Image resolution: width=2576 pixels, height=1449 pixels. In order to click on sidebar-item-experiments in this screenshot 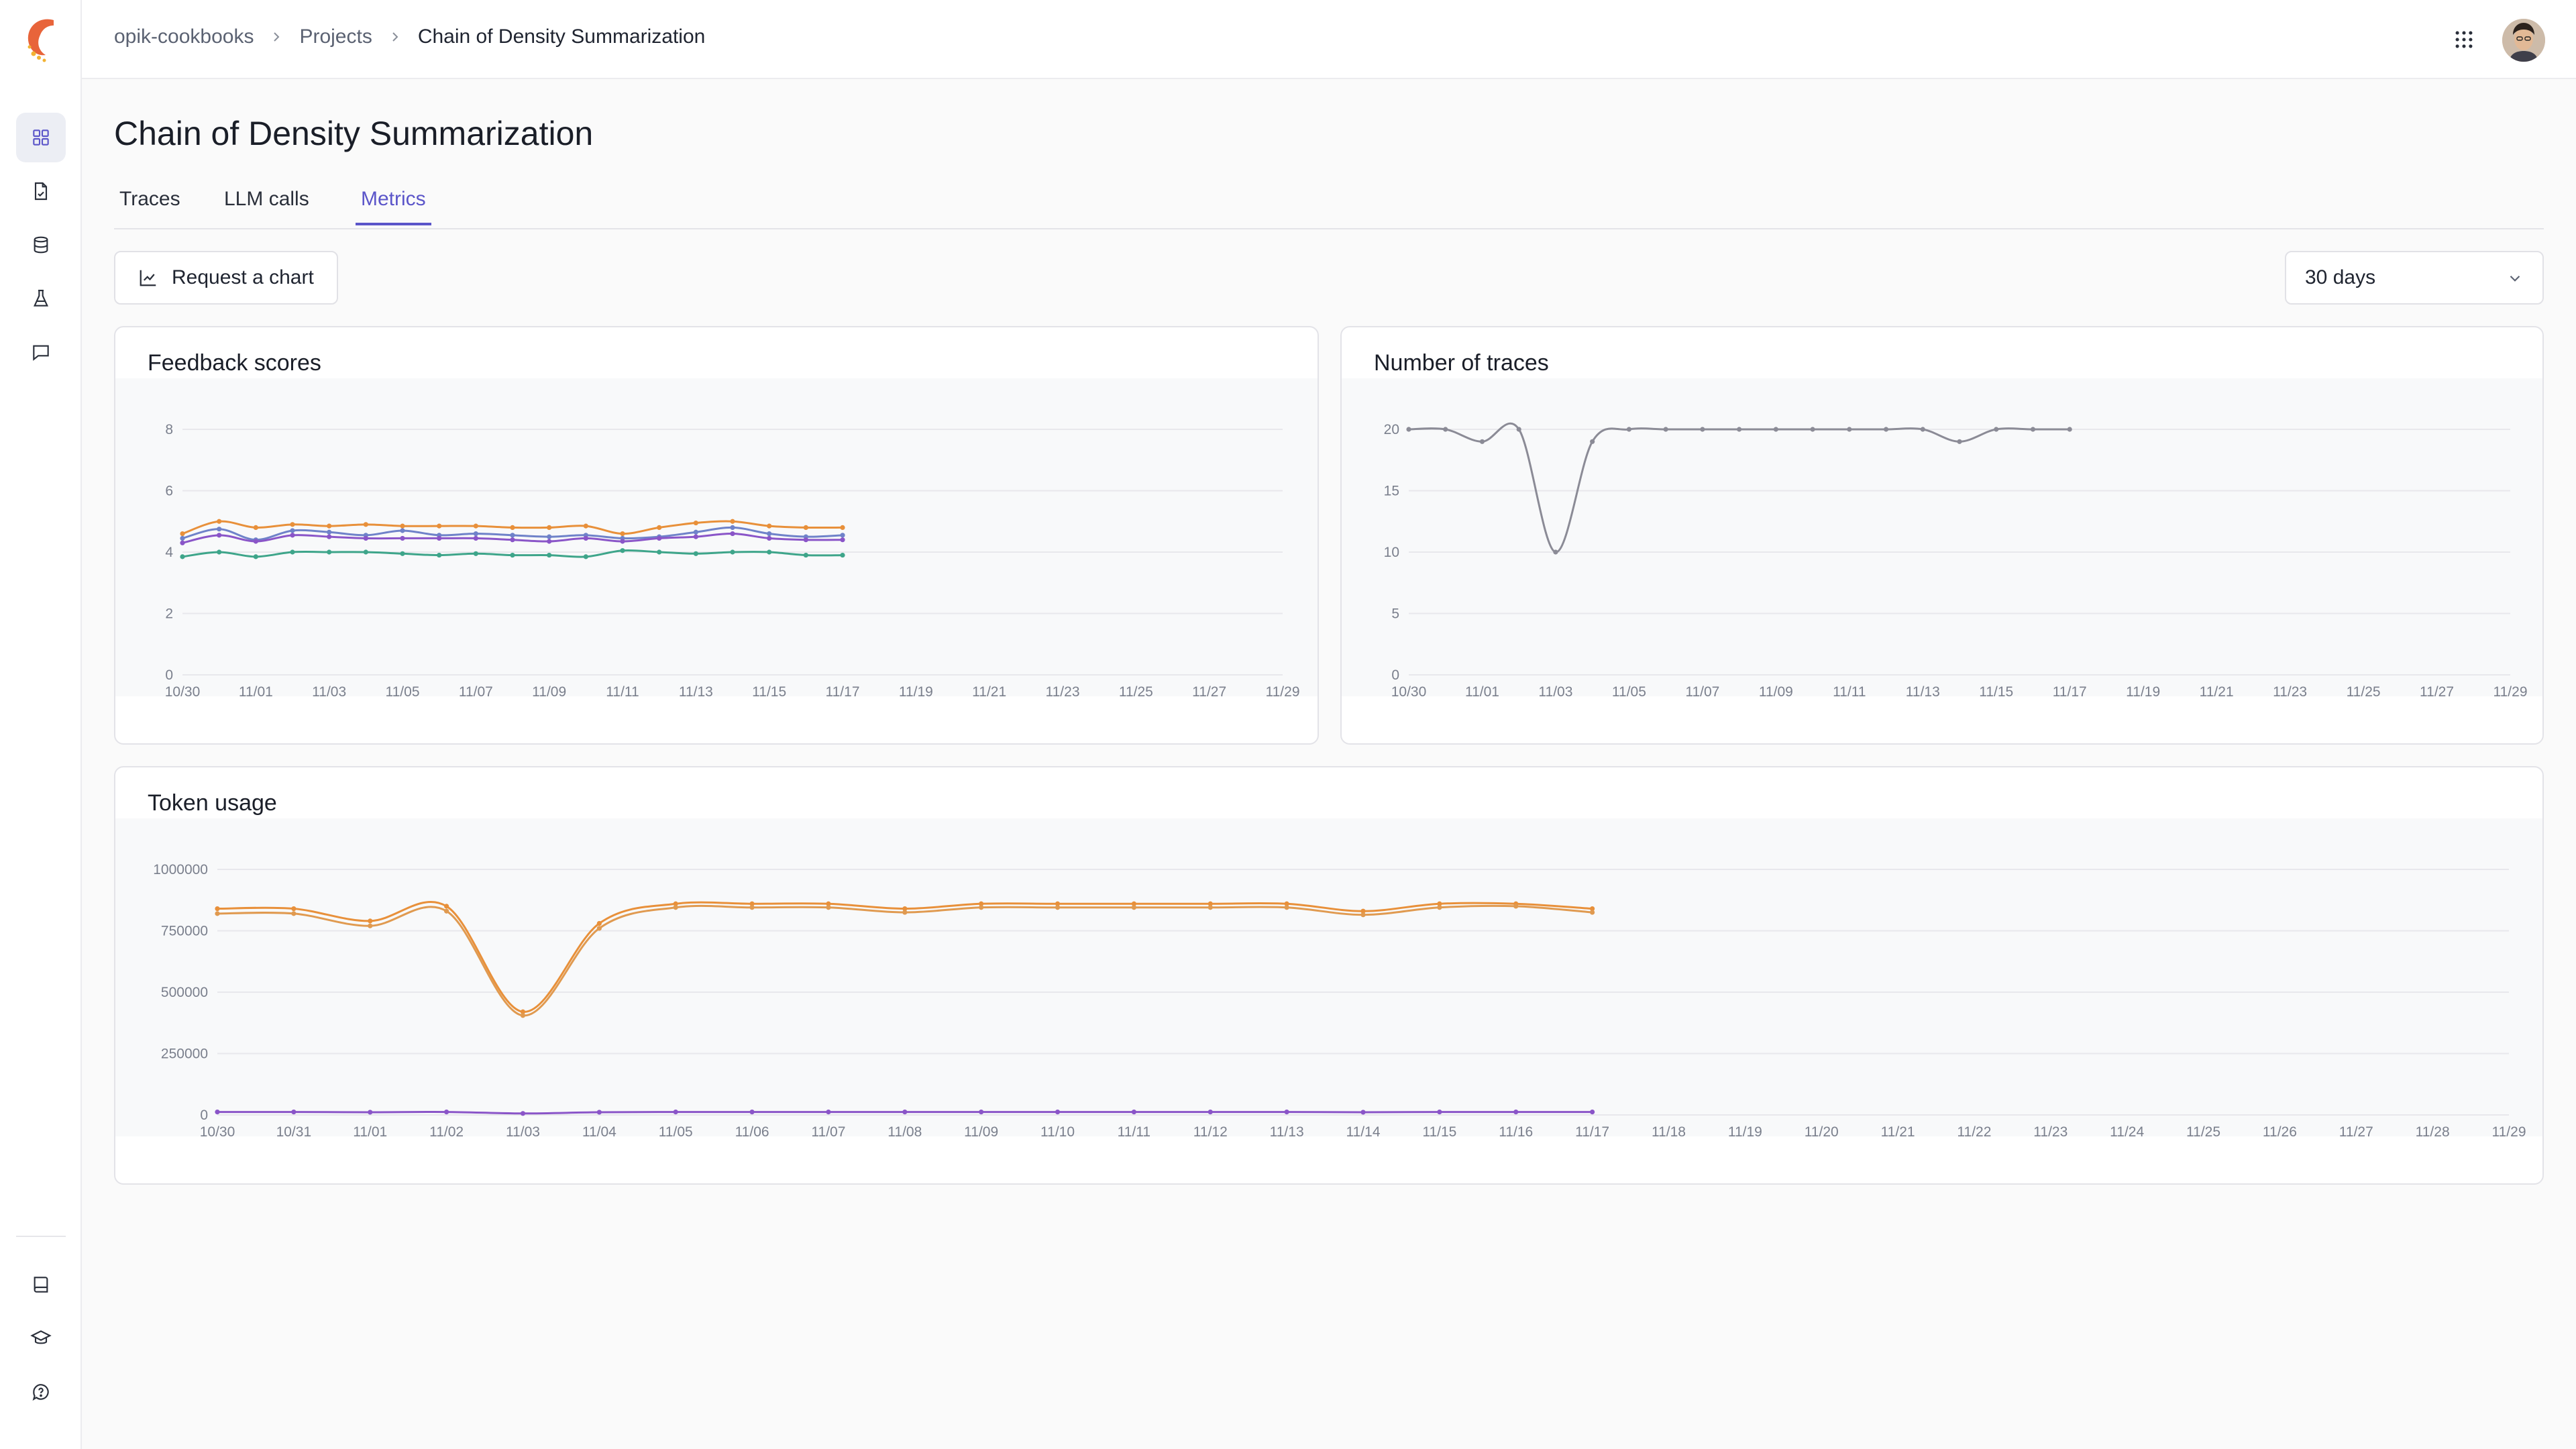, I will do `click(41, 298)`.